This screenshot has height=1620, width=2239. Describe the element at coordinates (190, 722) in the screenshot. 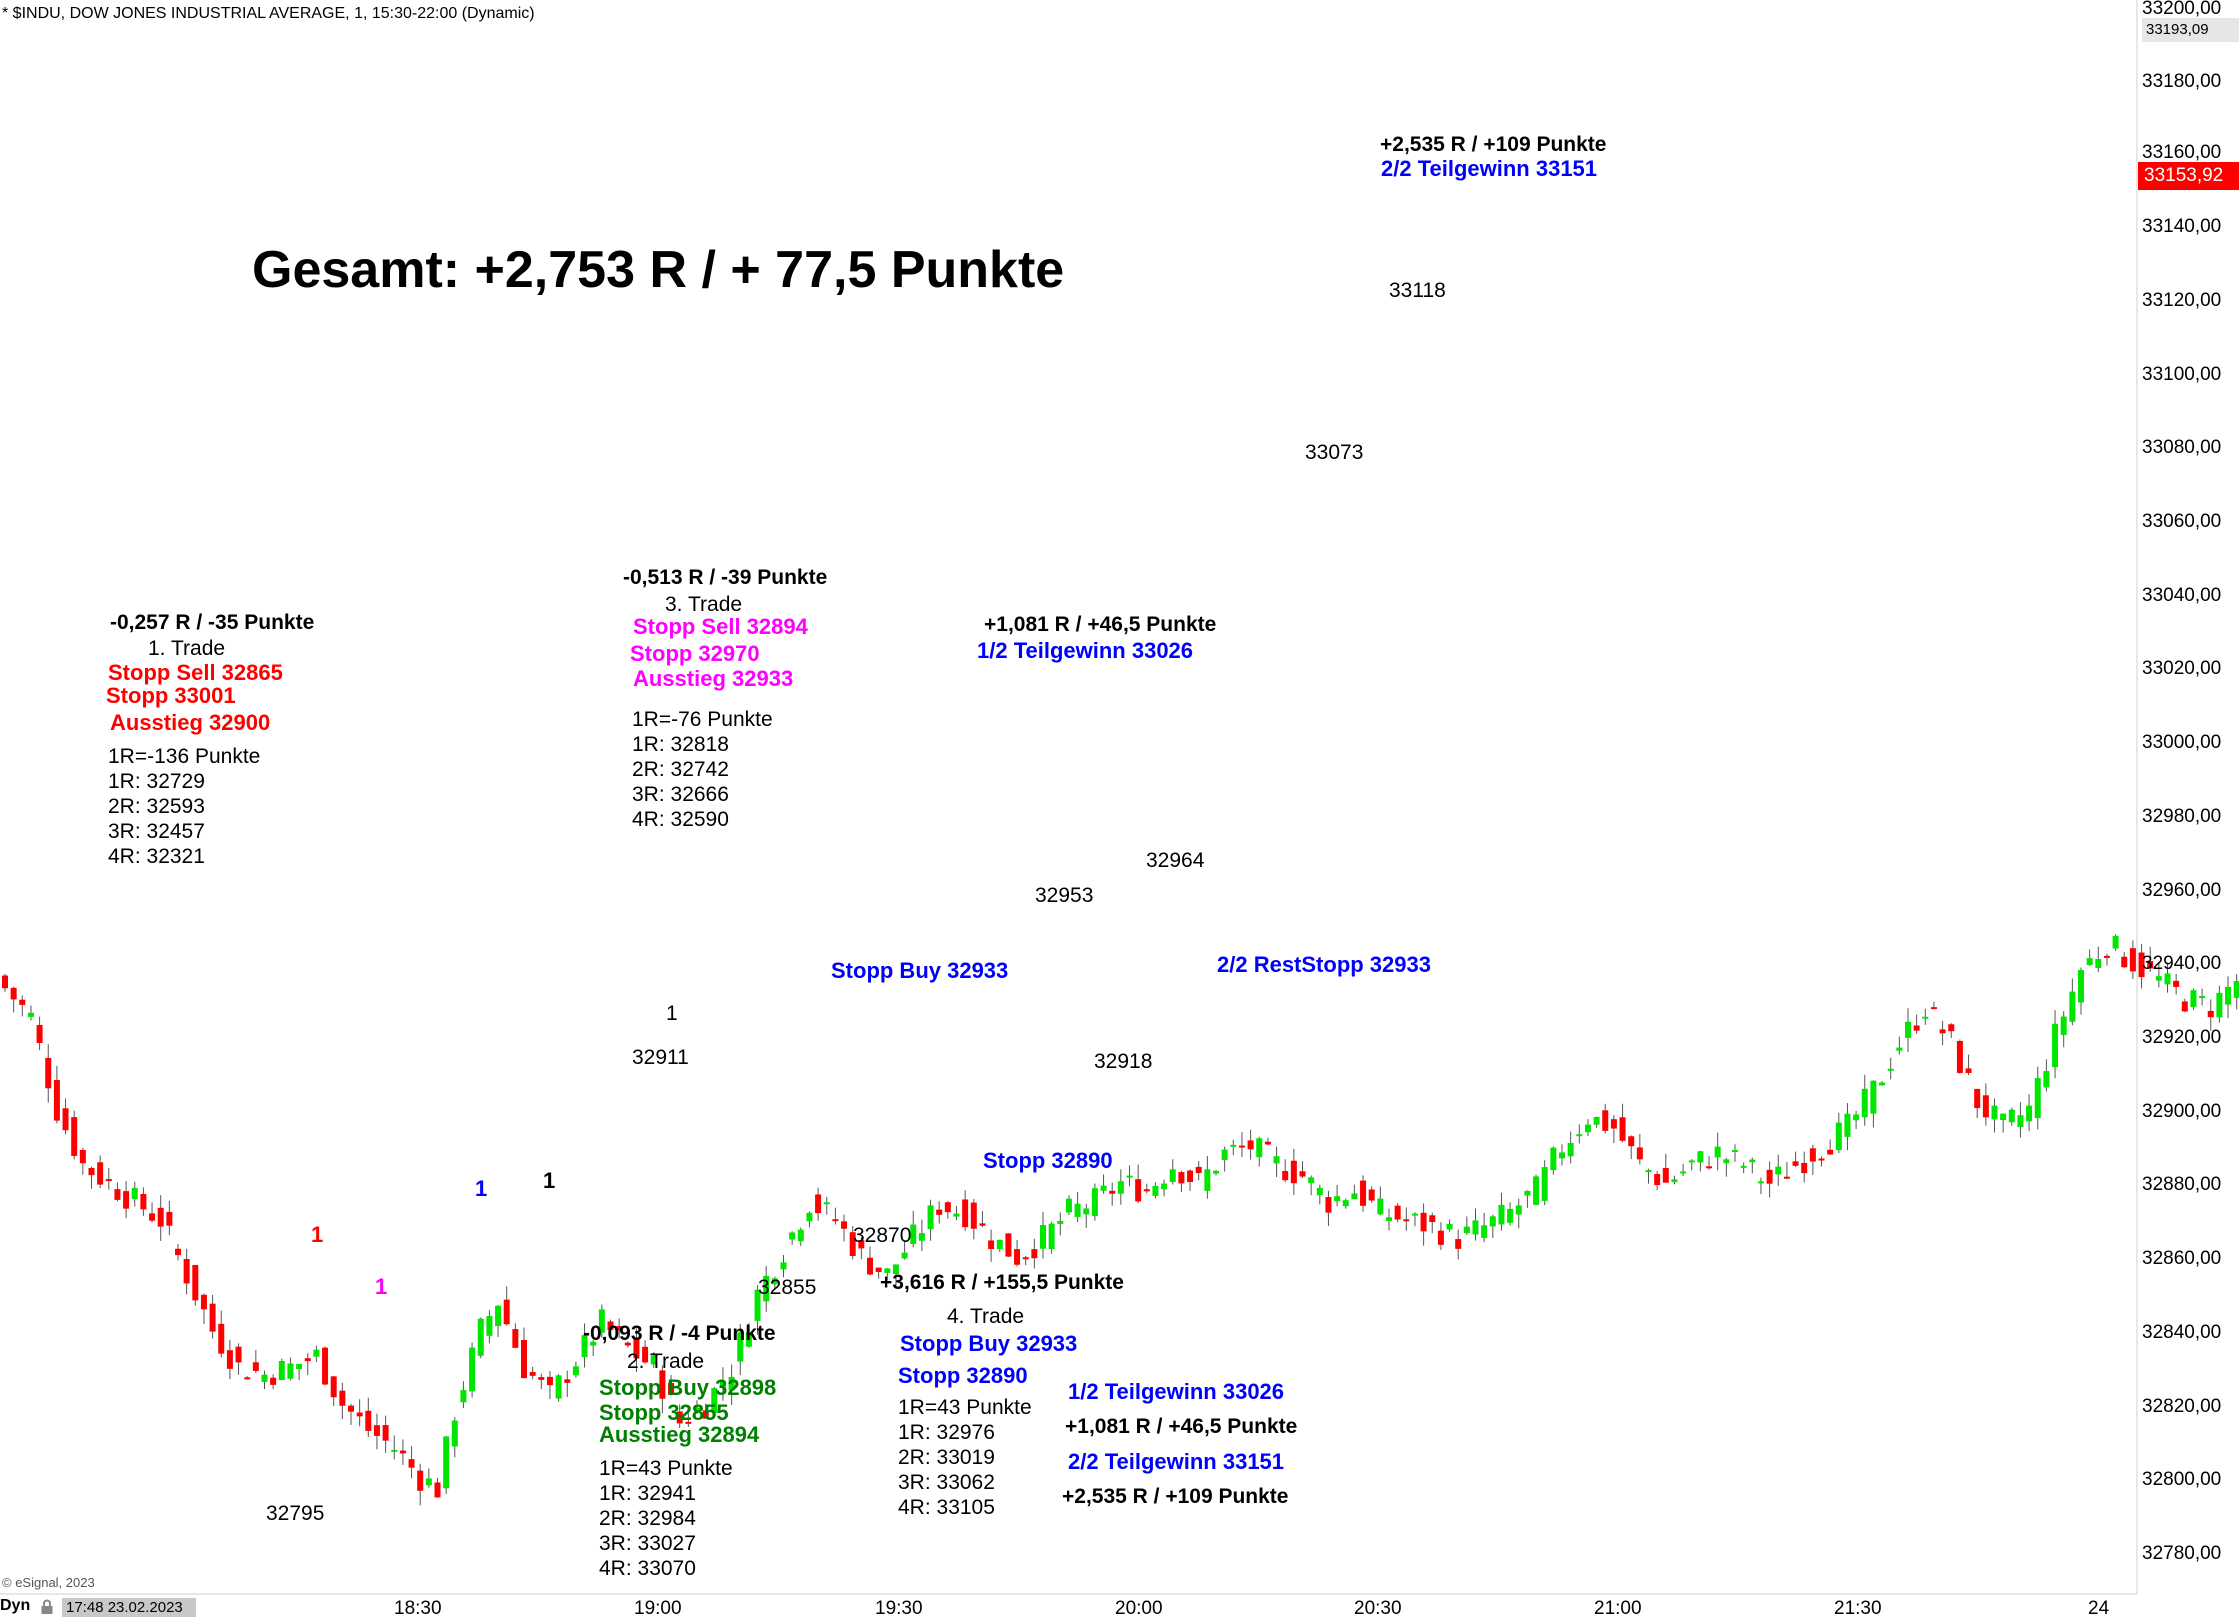

I see `trade1-exit: Ausstieg 32900` at that location.